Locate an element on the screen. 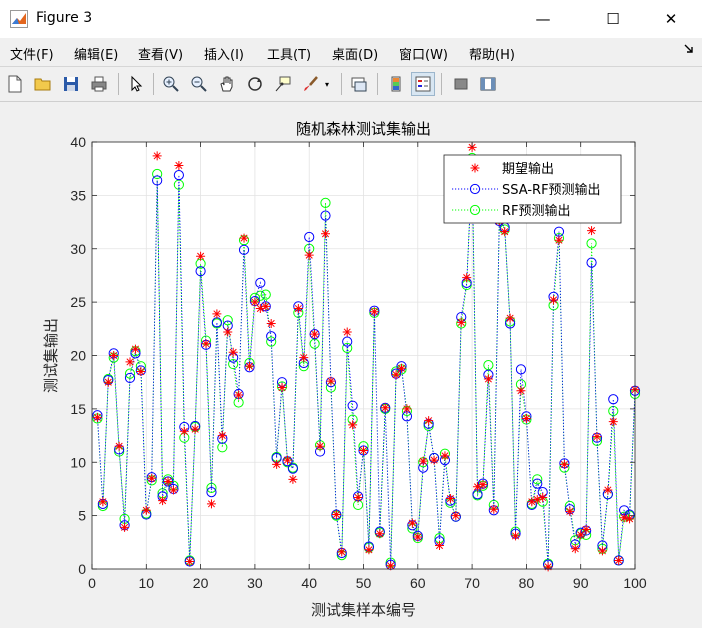  save-button is located at coordinates (71, 84).